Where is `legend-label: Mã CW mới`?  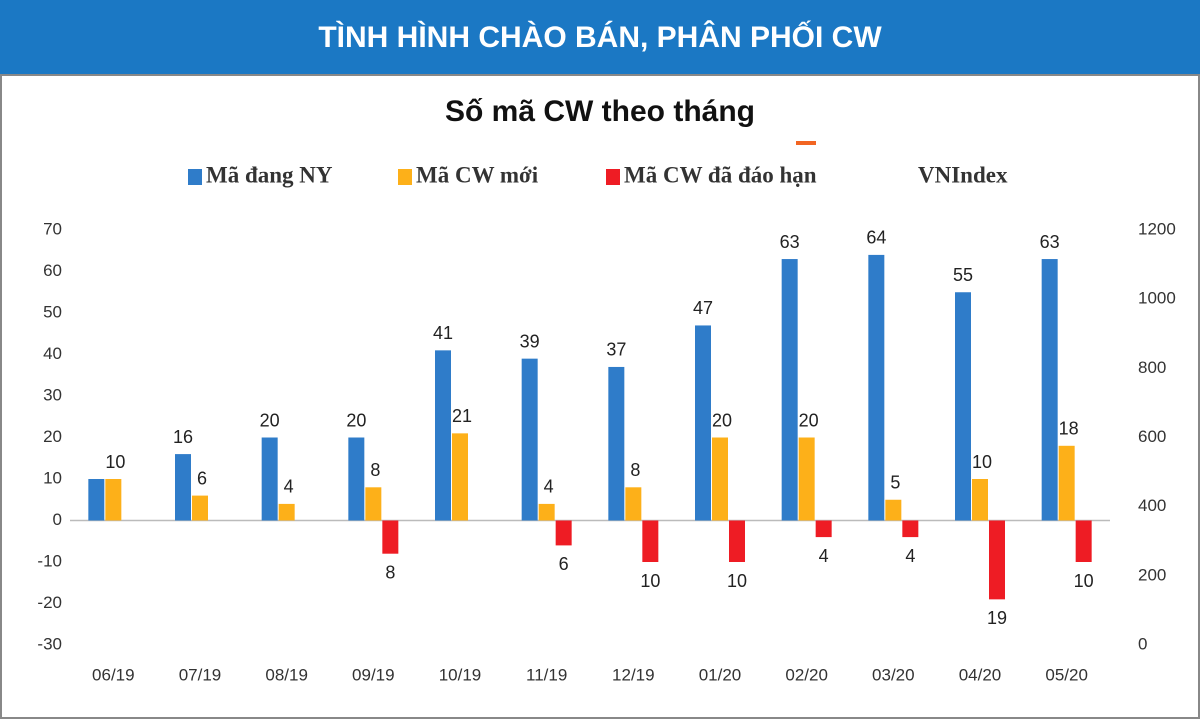 legend-label: Mã CW mới is located at coordinates (477, 174).